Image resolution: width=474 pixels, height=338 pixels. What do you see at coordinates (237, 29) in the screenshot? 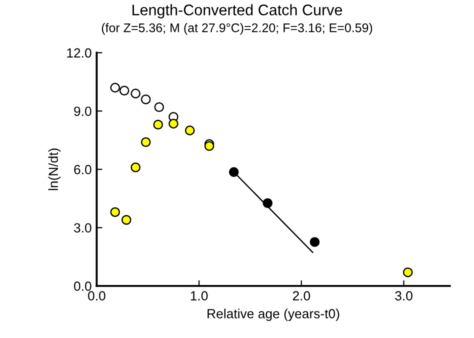
I see `chart-subtitle: (for Z=5.36; M (at 27.9°C)=2.20; F=3.16; E=0.59)` at bounding box center [237, 29].